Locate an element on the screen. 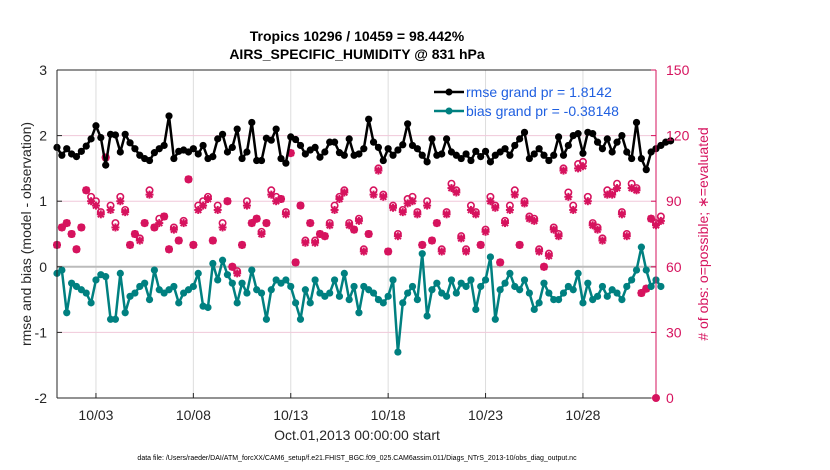  chart-subtitle: AIRS_SPECIFIC_HUMIDITY @ 831 hPa is located at coordinates (357, 54).